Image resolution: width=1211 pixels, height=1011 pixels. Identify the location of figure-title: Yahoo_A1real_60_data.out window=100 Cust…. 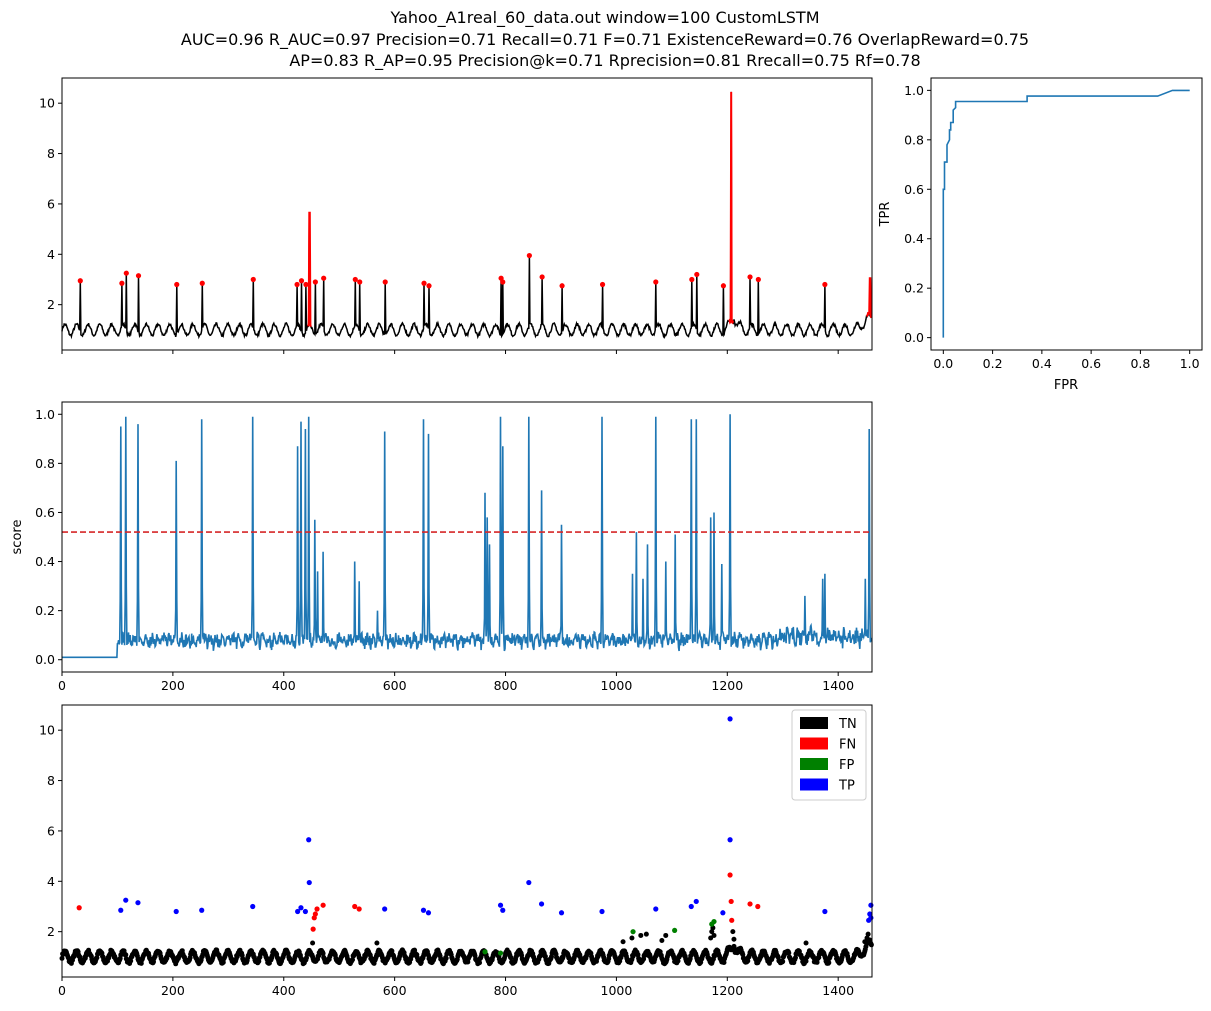
(605, 39).